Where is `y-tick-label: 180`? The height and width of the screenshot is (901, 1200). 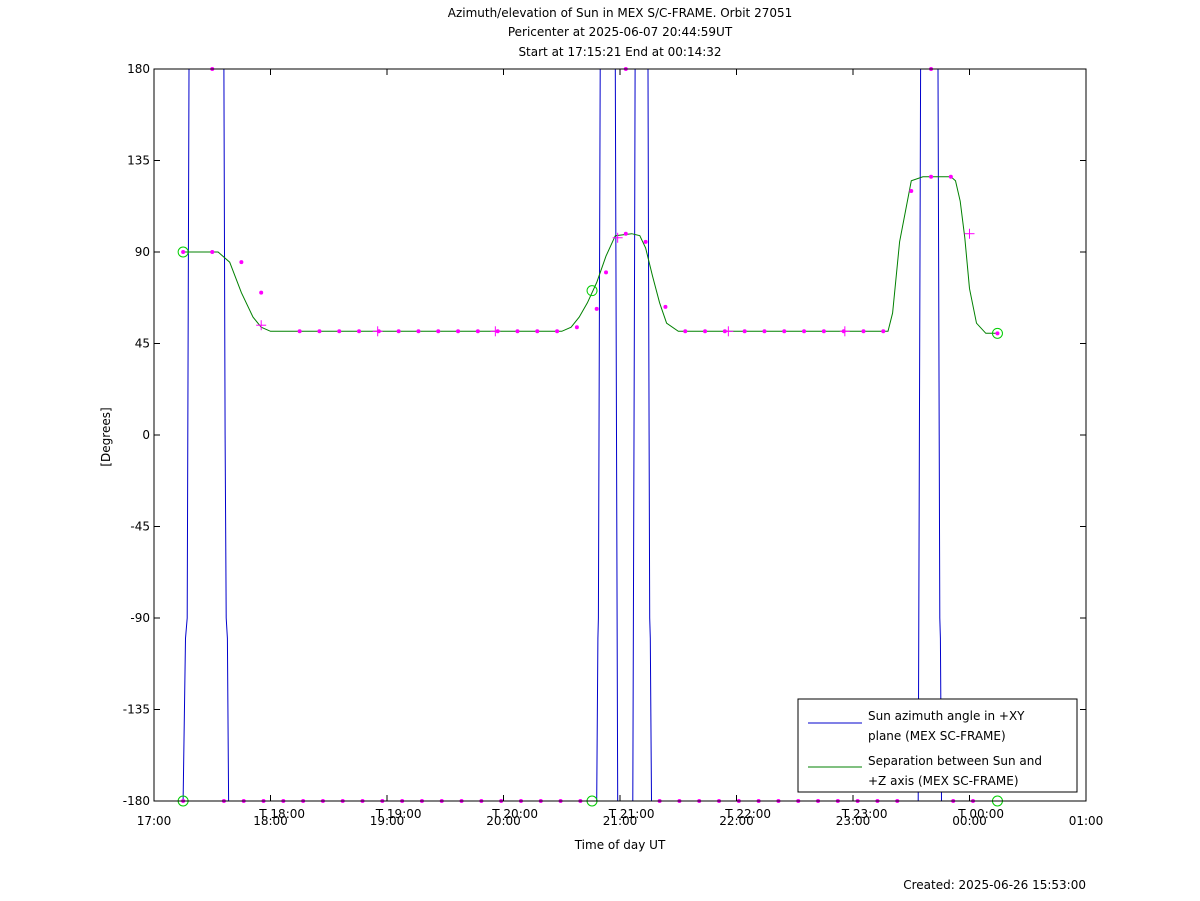 y-tick-label: 180 is located at coordinates (138, 69).